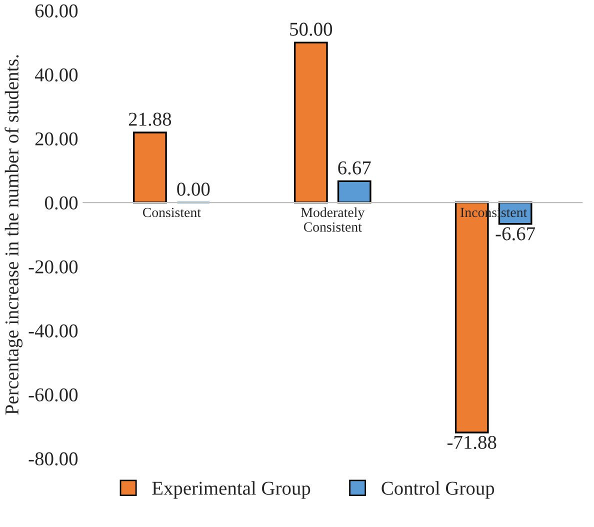 Image resolution: width=594 pixels, height=527 pixels. Describe the element at coordinates (171, 213) in the screenshot. I see `x-tick-label: Consistent` at that location.